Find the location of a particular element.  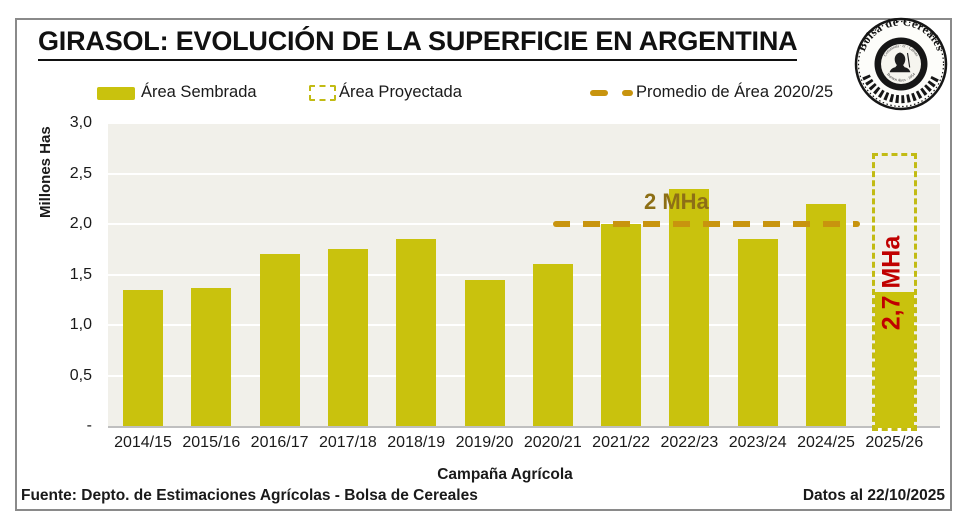

projected-bar-outline-2025/26 is located at coordinates (894, 292).